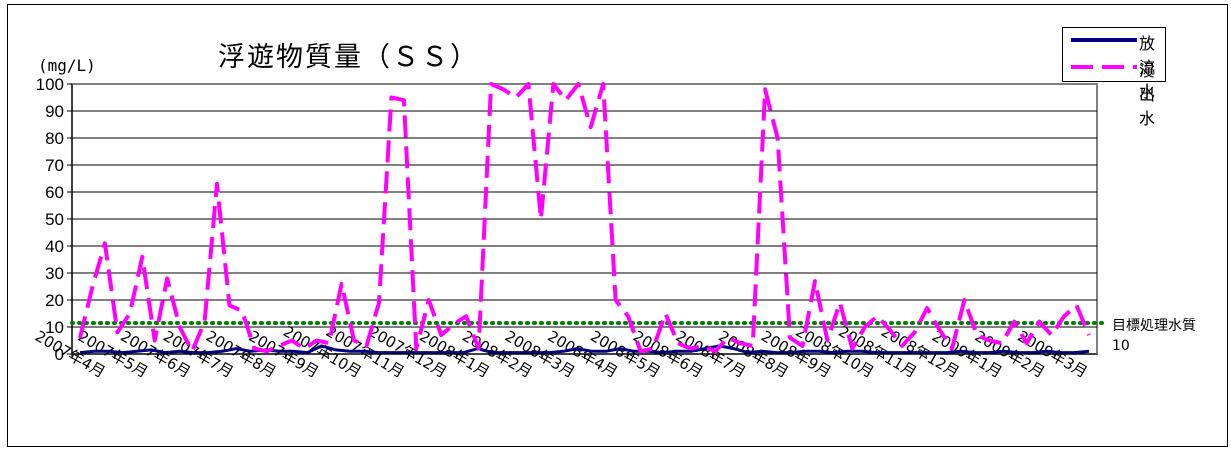 Image resolution: width=1231 pixels, height=450 pixels. I want to click on y-tick-label: 50, so click(54, 219).